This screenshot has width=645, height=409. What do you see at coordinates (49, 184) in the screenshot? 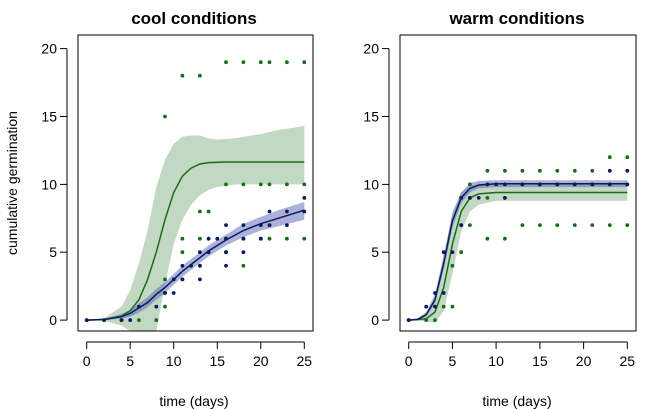
I see `cool-y-tick-label: 10` at bounding box center [49, 184].